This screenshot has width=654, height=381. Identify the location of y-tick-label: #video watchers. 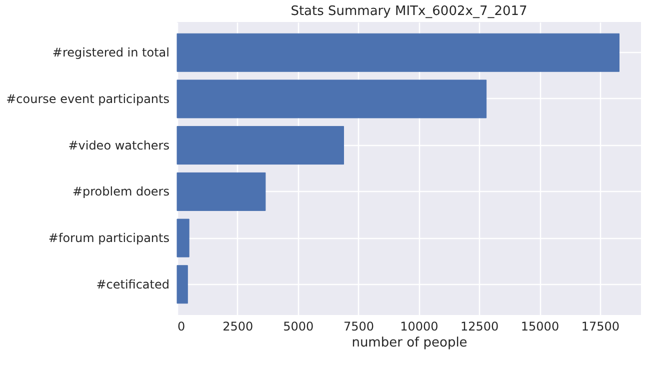
(119, 145).